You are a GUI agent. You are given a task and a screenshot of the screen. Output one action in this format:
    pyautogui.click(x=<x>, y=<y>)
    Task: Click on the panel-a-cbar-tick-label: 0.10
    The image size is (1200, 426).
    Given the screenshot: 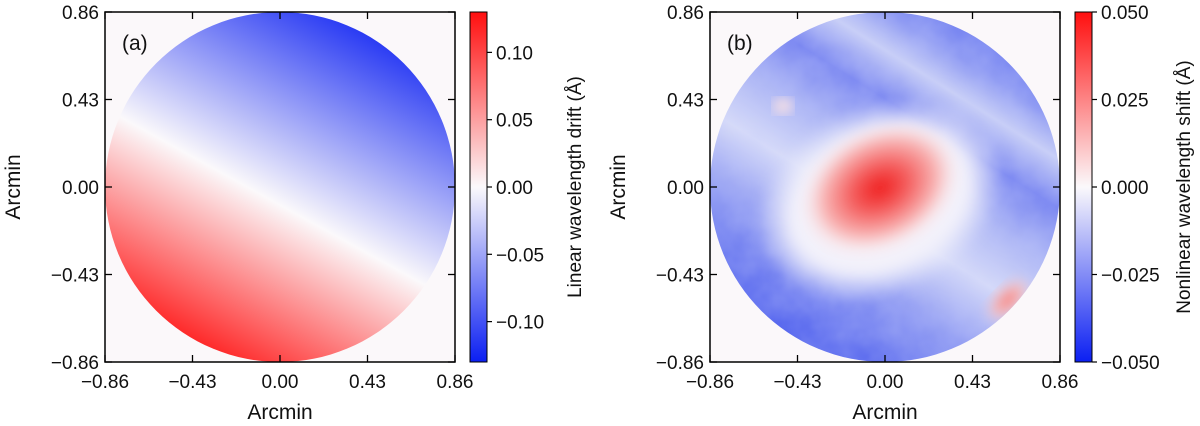 What is the action you would take?
    pyautogui.click(x=514, y=53)
    